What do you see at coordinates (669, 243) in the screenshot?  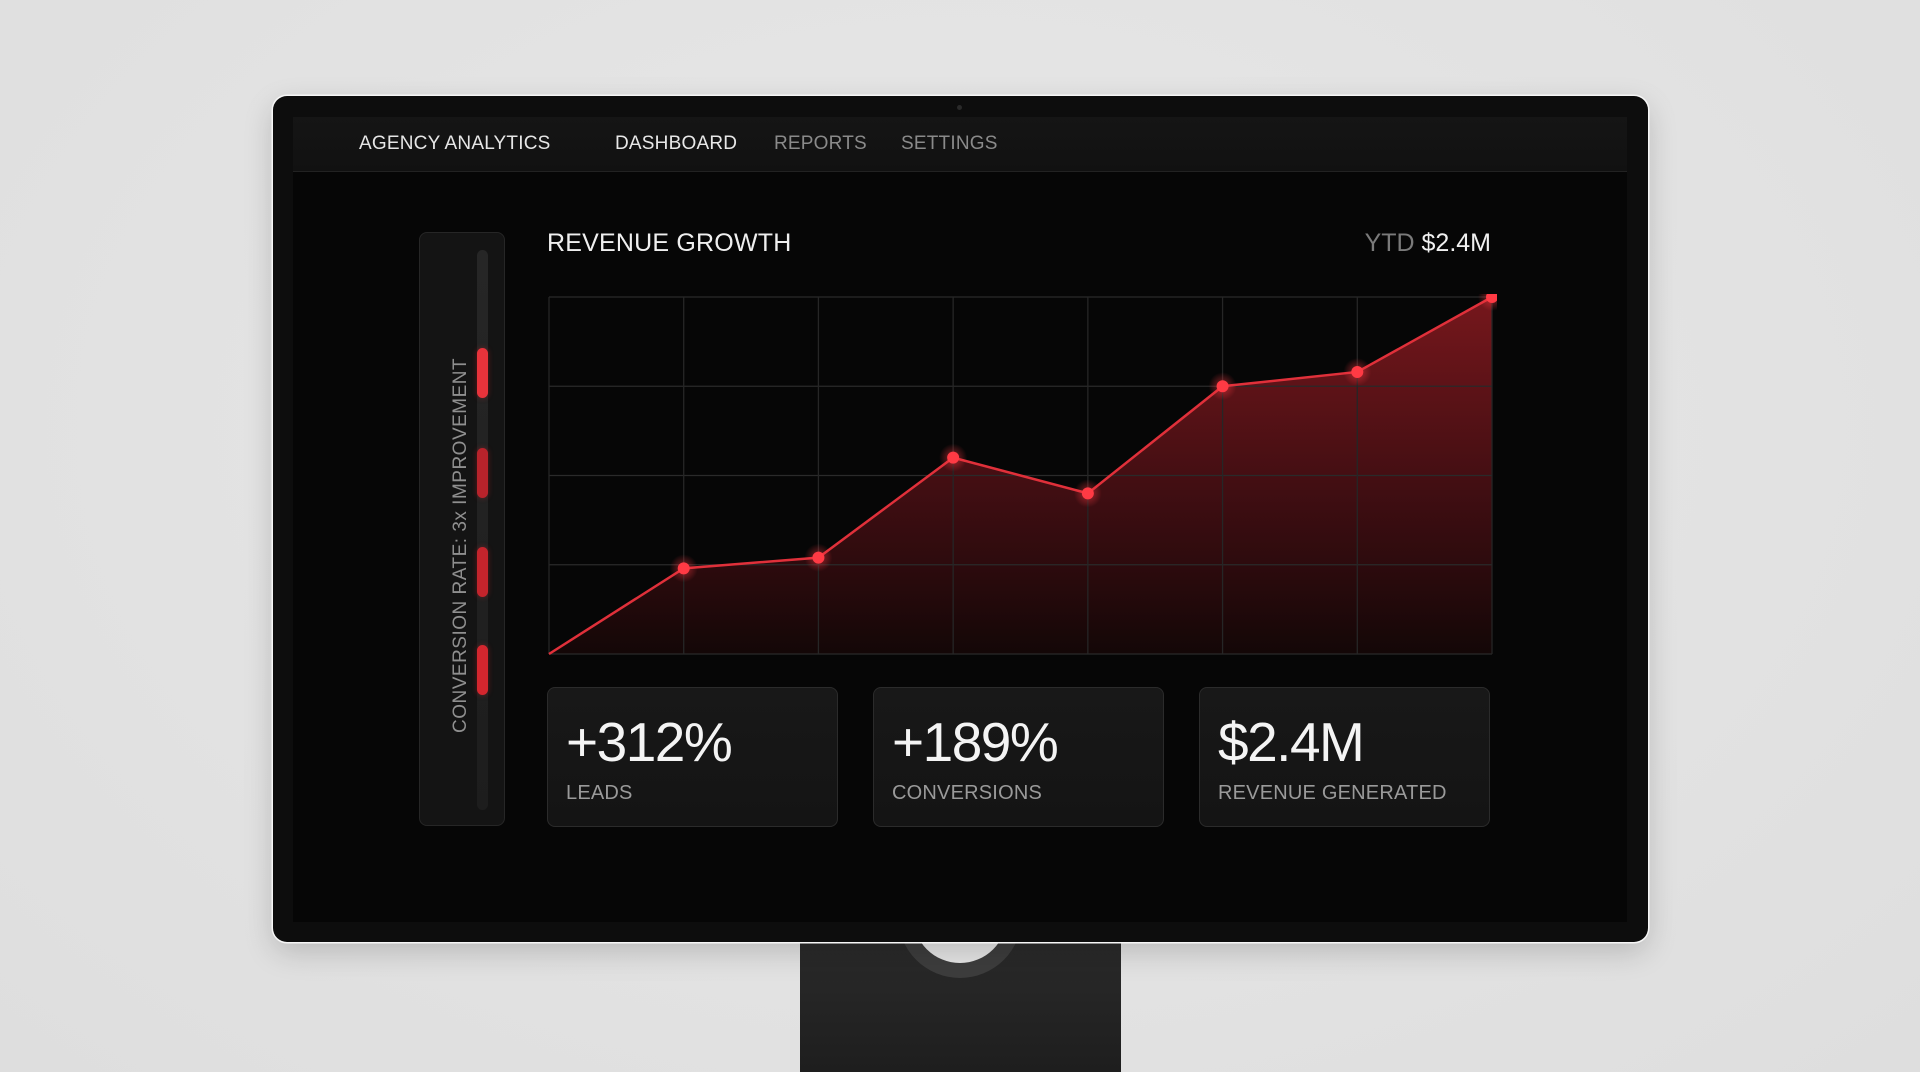 I see `chart-title: REVENUE GROWTH` at bounding box center [669, 243].